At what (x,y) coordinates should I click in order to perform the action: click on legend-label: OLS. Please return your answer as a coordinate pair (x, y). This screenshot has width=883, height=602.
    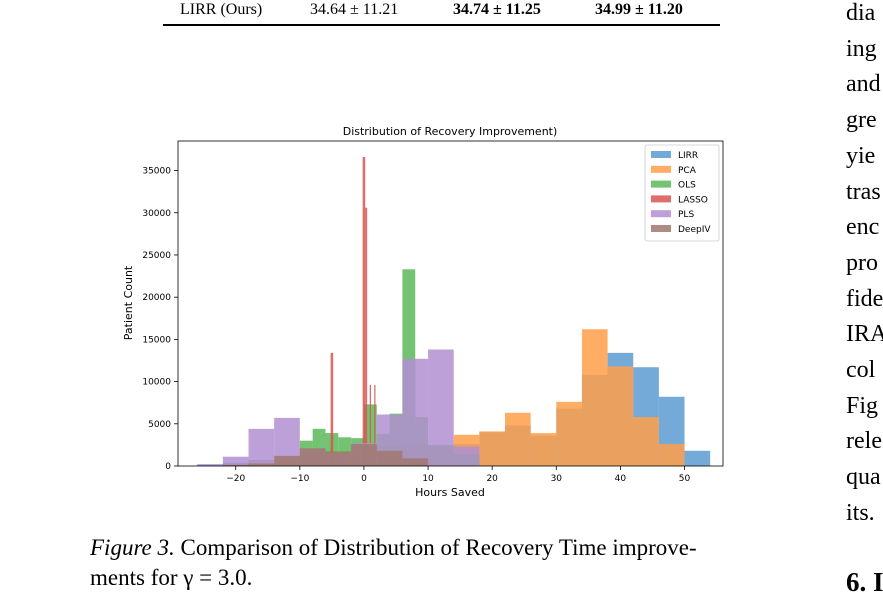
    Looking at the image, I should click on (687, 186).